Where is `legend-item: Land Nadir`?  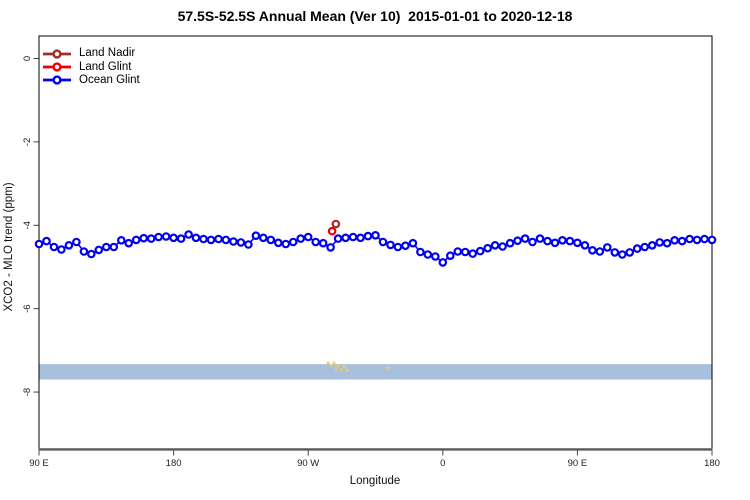
legend-item: Land Nadir is located at coordinates (91, 53).